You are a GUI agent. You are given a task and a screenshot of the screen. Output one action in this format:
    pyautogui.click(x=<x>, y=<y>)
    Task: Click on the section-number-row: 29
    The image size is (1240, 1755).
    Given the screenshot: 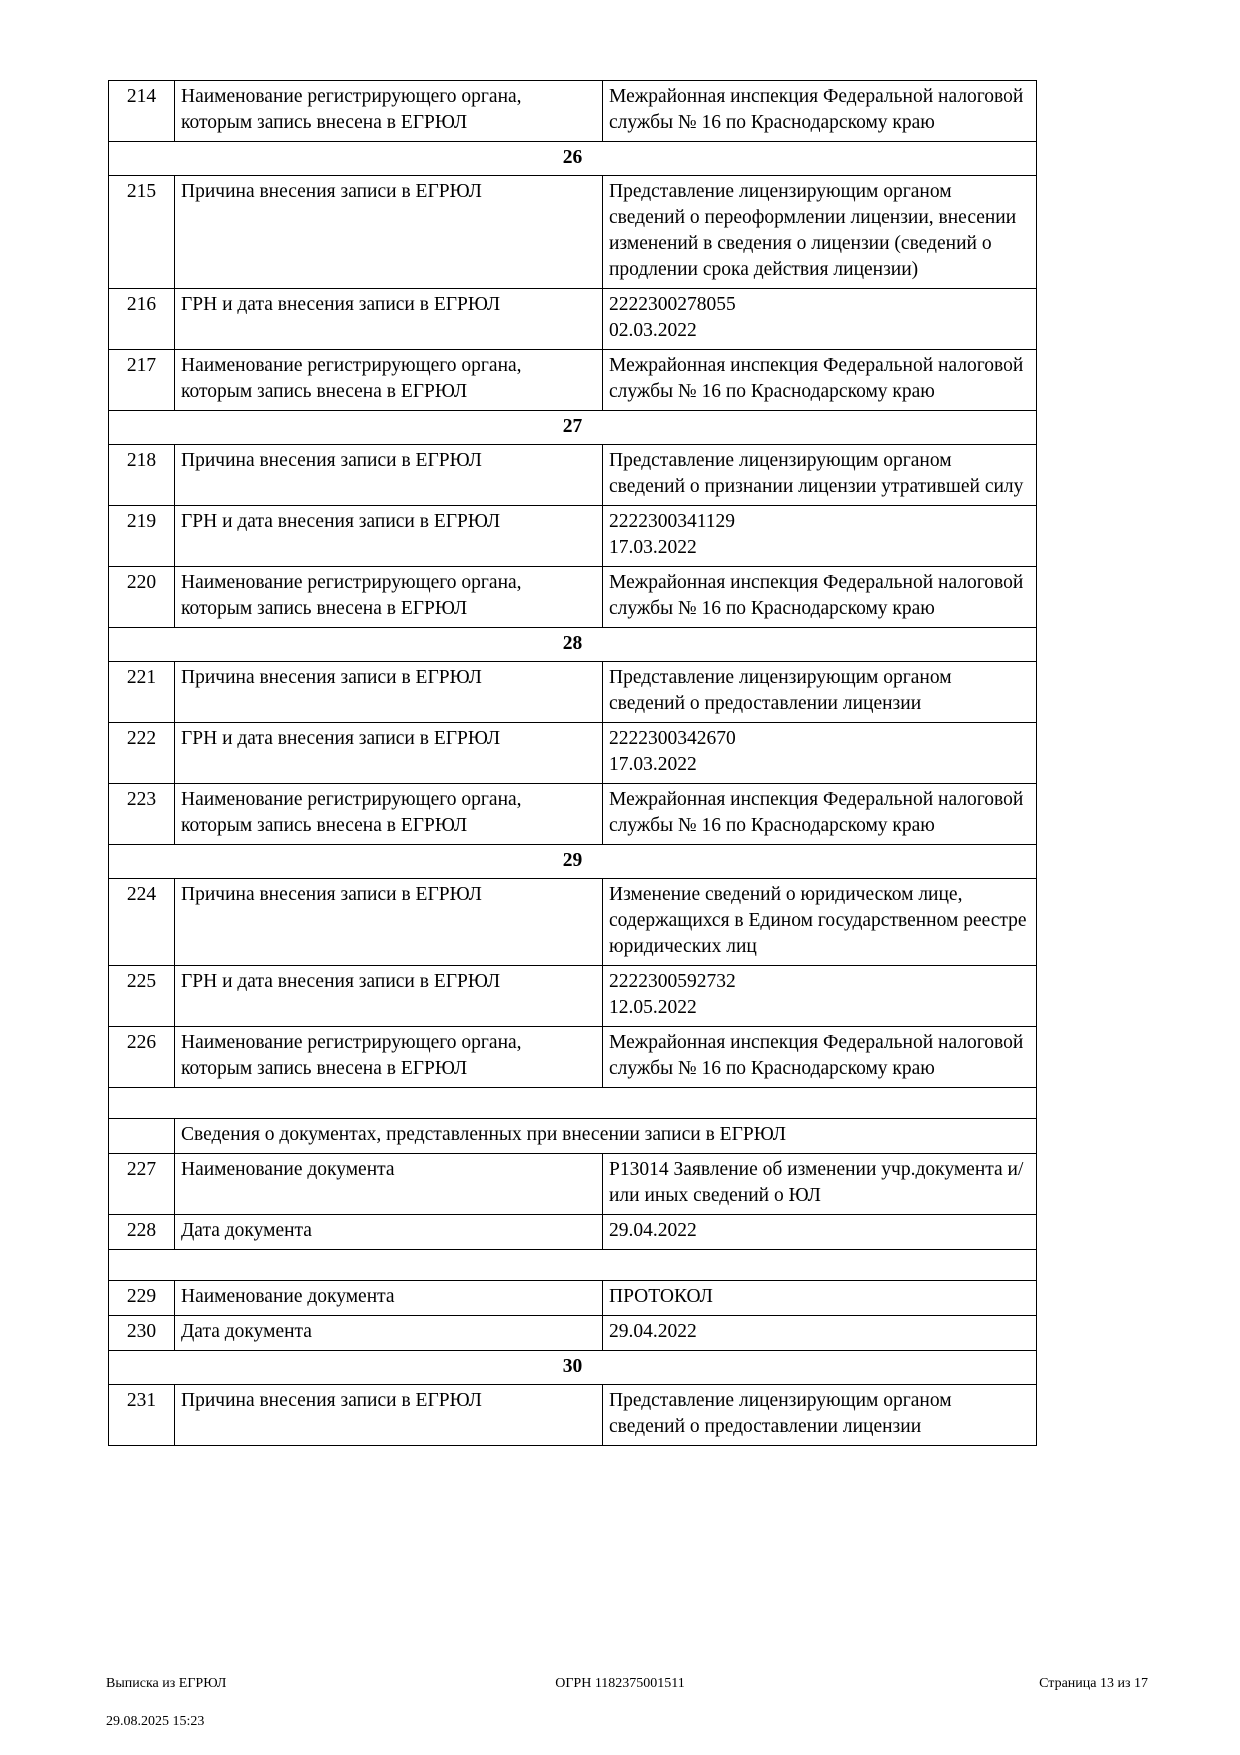 What is the action you would take?
    pyautogui.click(x=572, y=861)
    